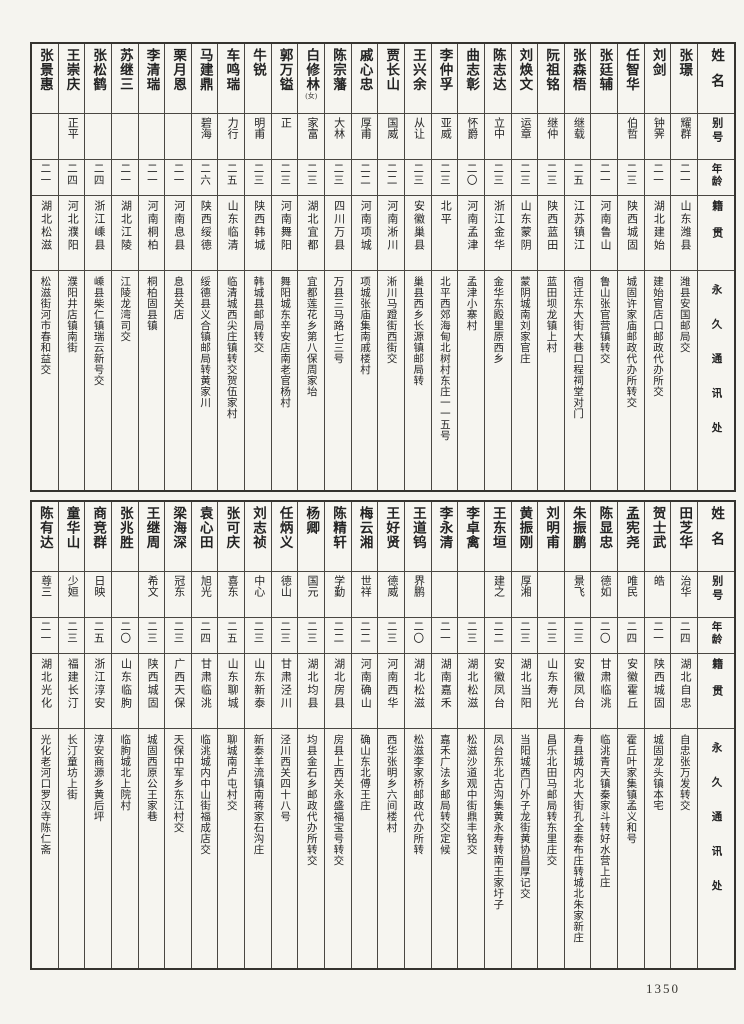 The width and height of the screenshot is (744, 1024). What do you see at coordinates (44, 537) in the screenshot?
I see `name-cell: 陈有达` at bounding box center [44, 537].